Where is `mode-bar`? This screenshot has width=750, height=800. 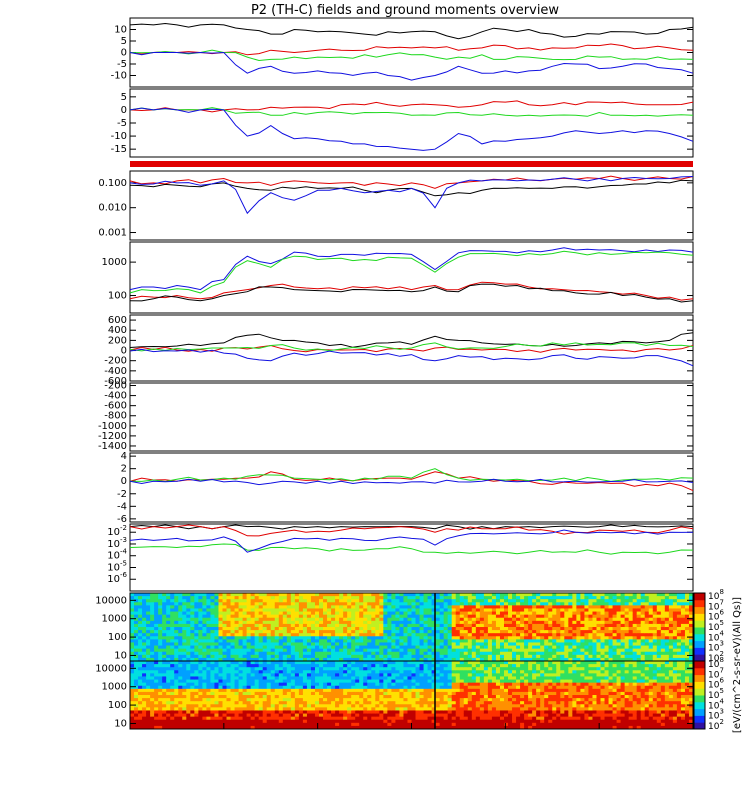
mode-bar is located at coordinates (411, 164).